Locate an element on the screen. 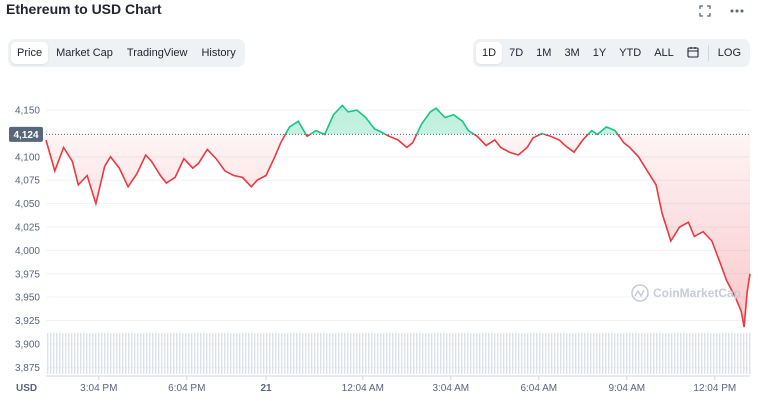 This screenshot has width=758, height=401. more-icon is located at coordinates (737, 11).